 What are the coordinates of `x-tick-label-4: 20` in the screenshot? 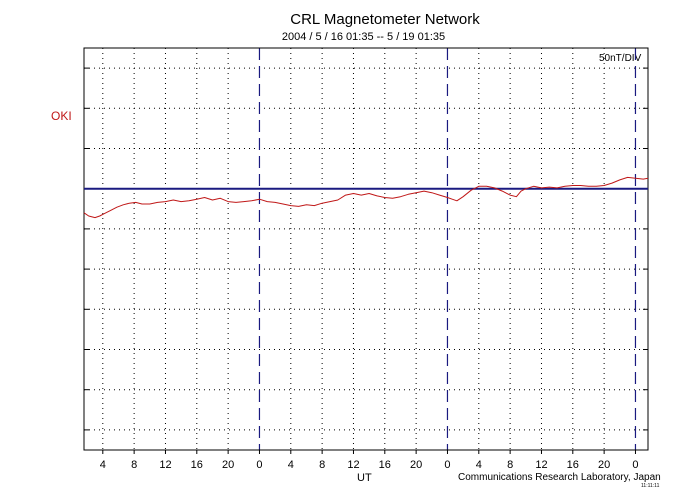 It's located at (228, 465).